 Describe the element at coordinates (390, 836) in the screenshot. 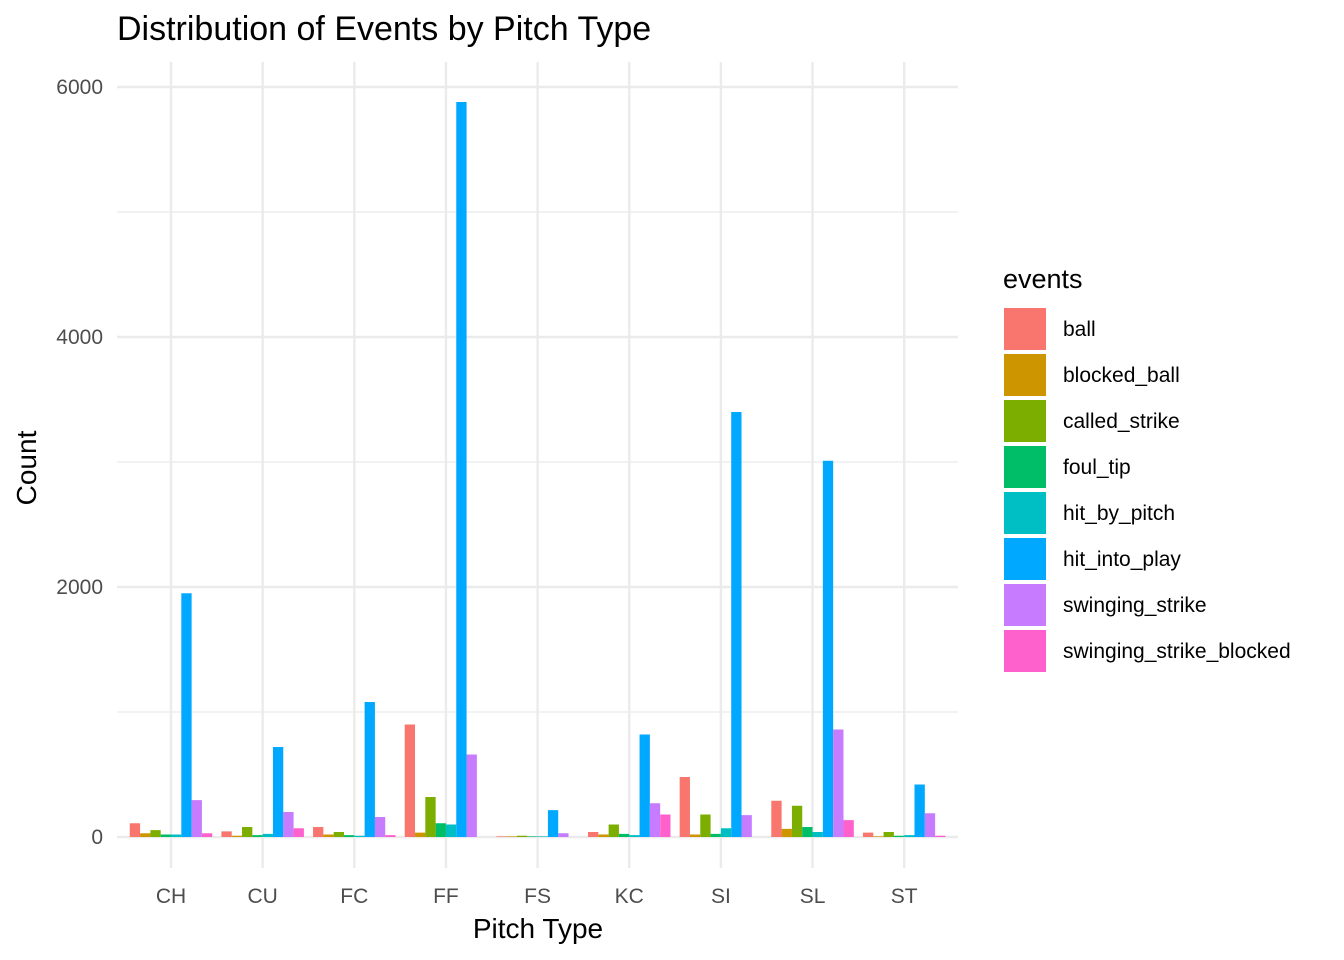

I see `bar-swinging_strike_blocked-FC` at that location.